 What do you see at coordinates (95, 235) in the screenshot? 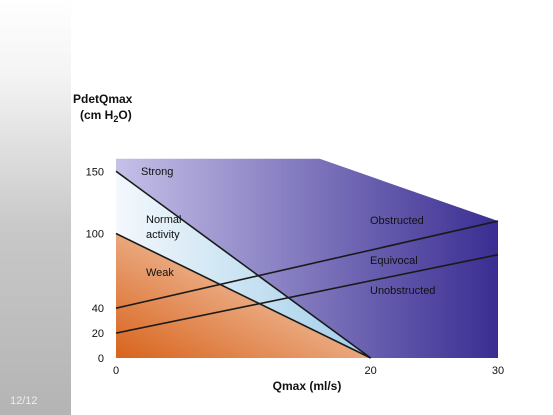
I see `y-tick-label-100: 100` at bounding box center [95, 235].